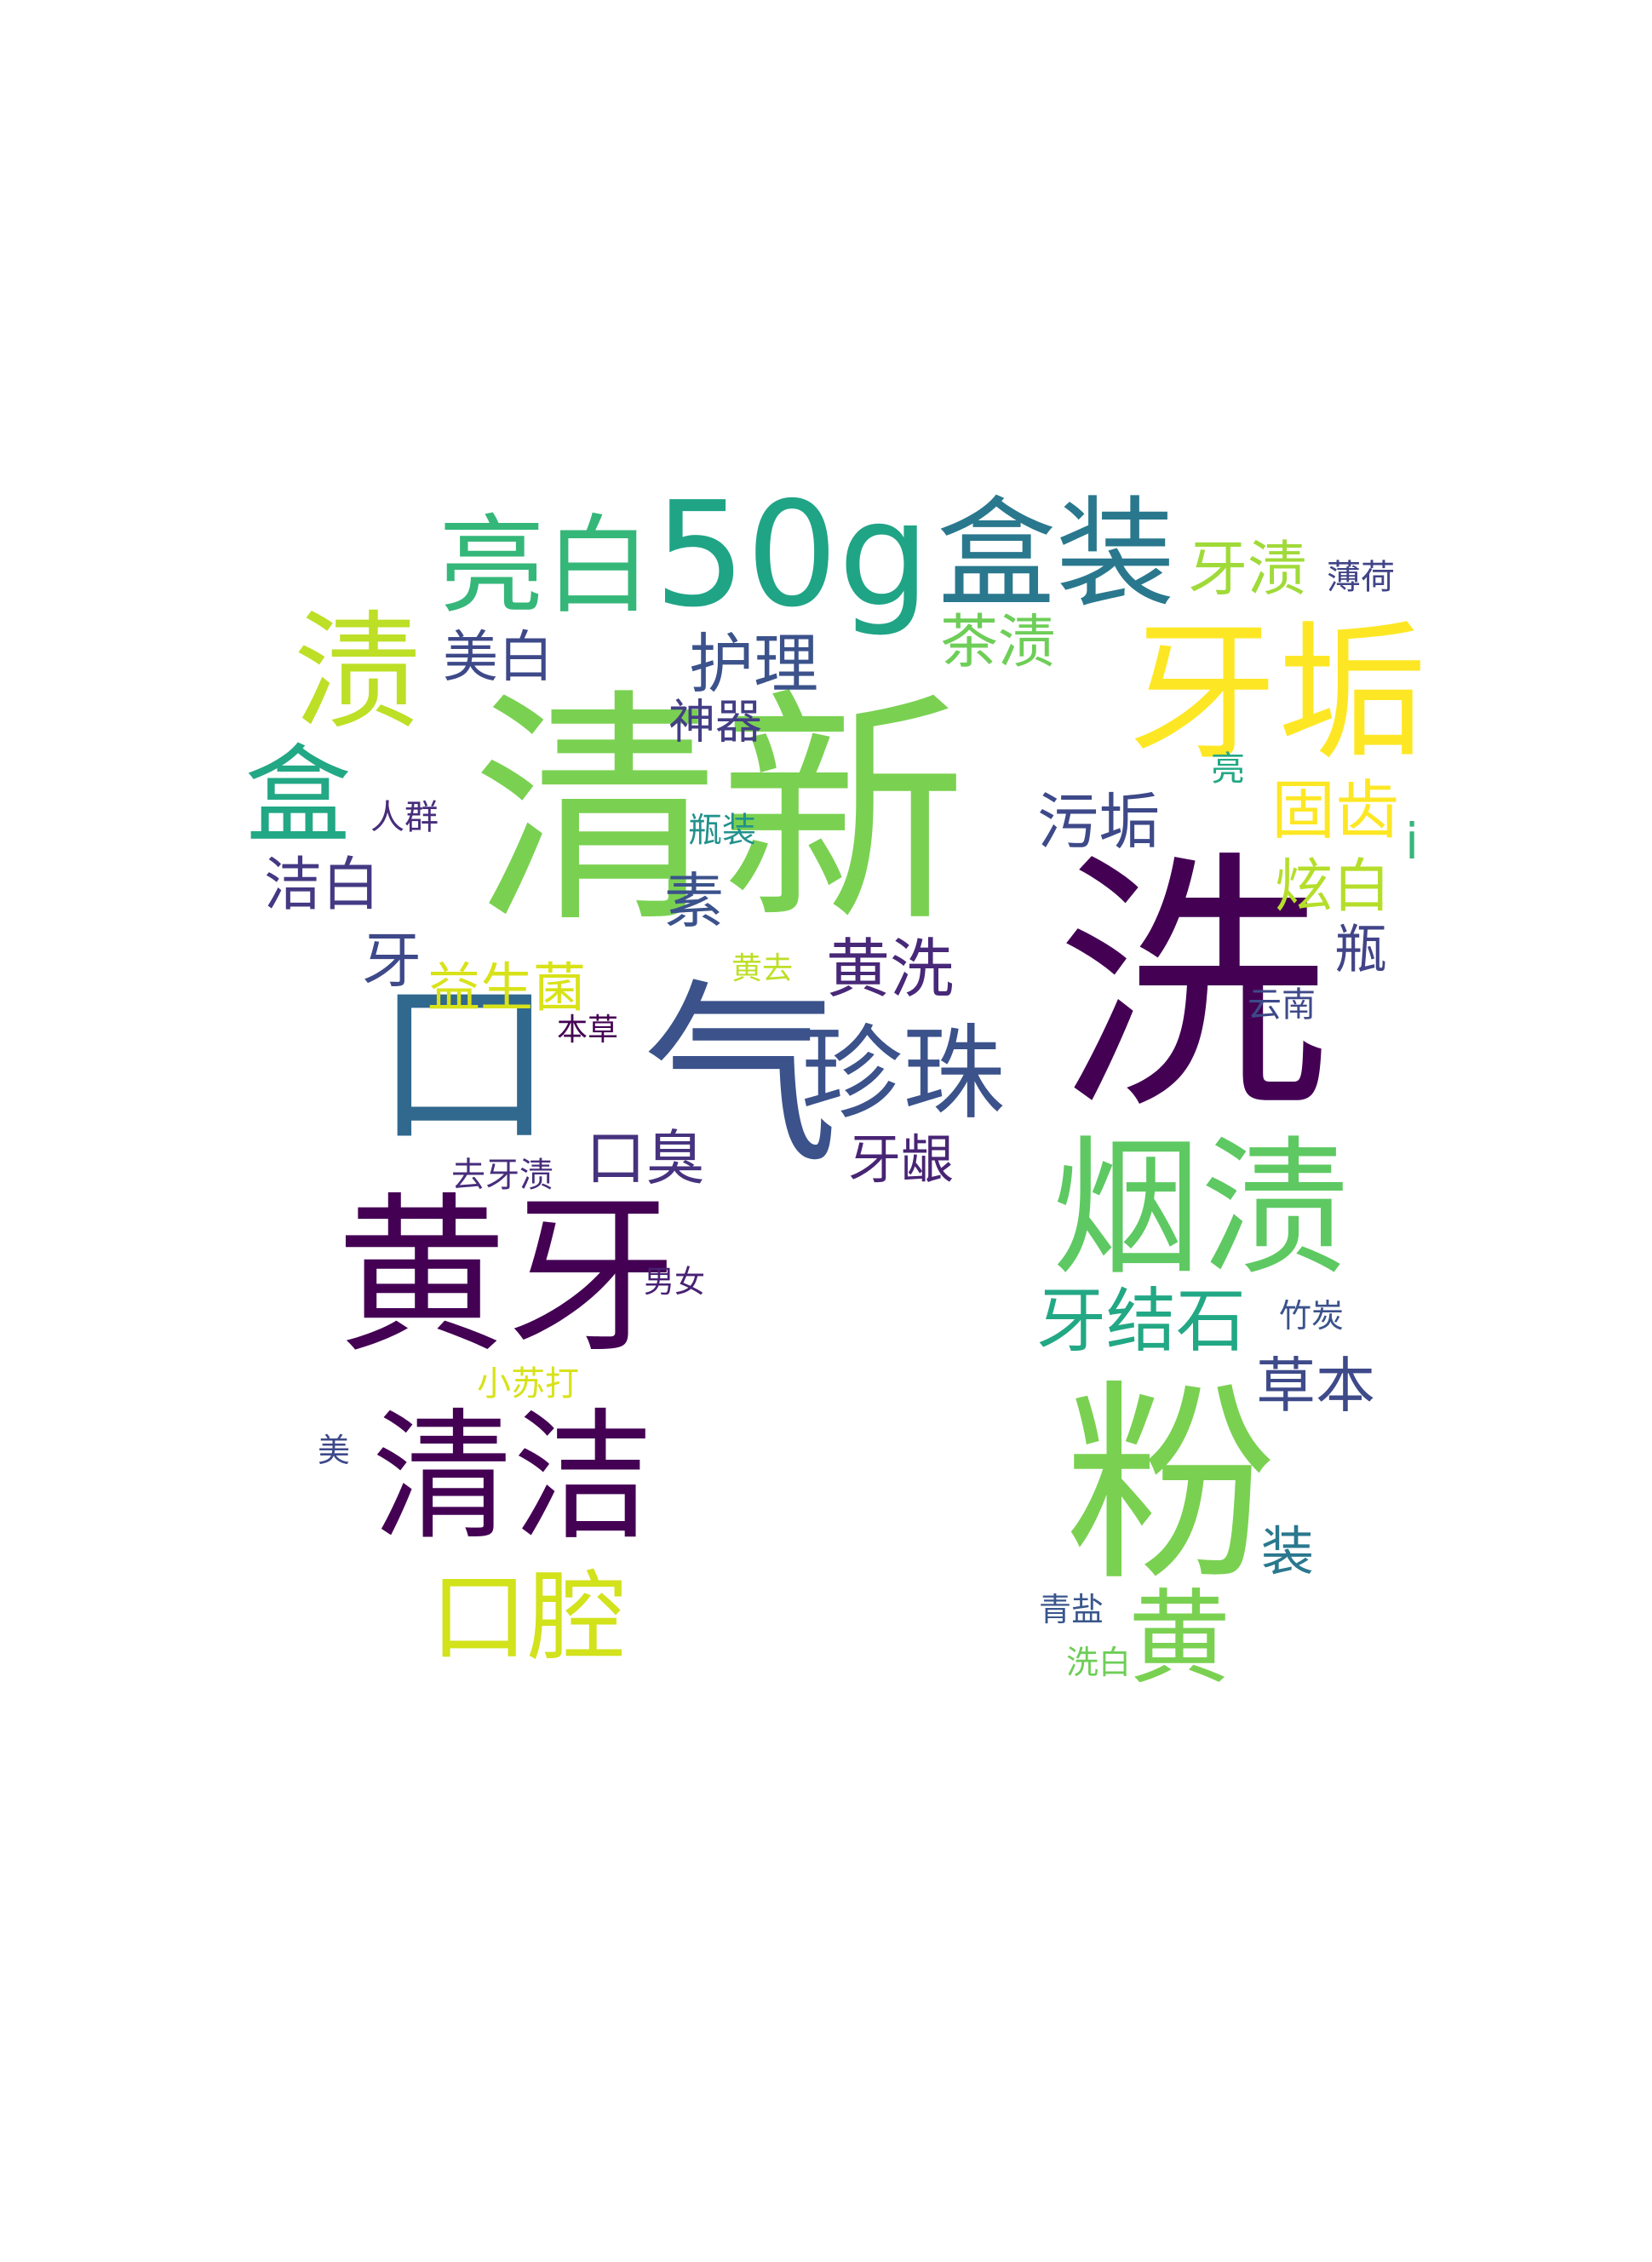 The image size is (1652, 2262). What do you see at coordinates (674, 1282) in the screenshot?
I see `word-nannv: 男女` at bounding box center [674, 1282].